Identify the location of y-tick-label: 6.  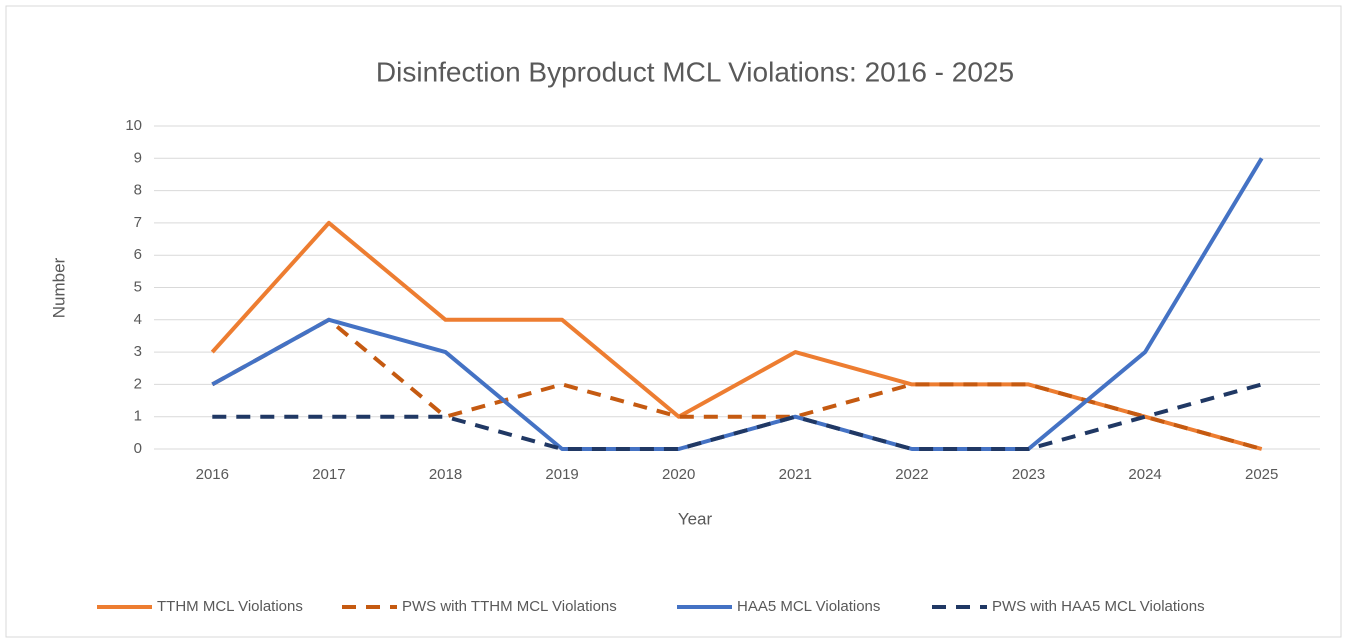
(138, 254).